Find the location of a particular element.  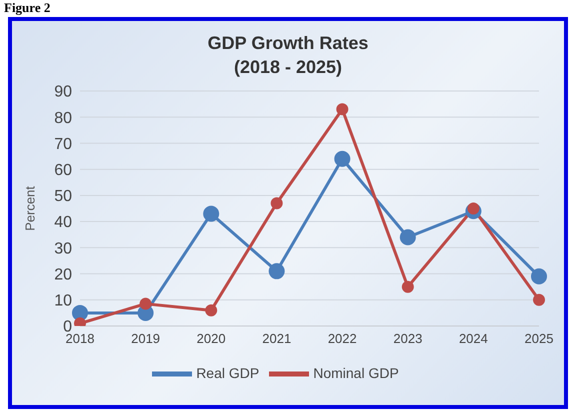

x-tick-label: 2020 is located at coordinates (211, 338).